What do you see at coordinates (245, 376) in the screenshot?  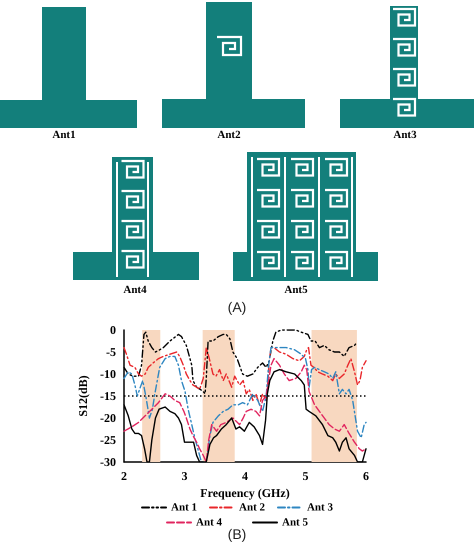 I see `line-series` at bounding box center [245, 376].